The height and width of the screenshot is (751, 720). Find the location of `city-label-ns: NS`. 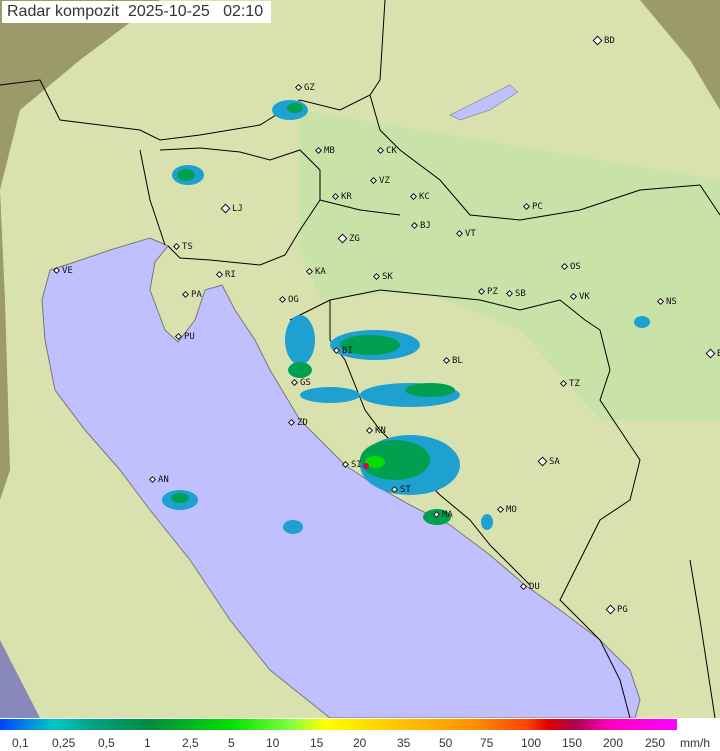

city-label-ns: NS is located at coordinates (666, 302).